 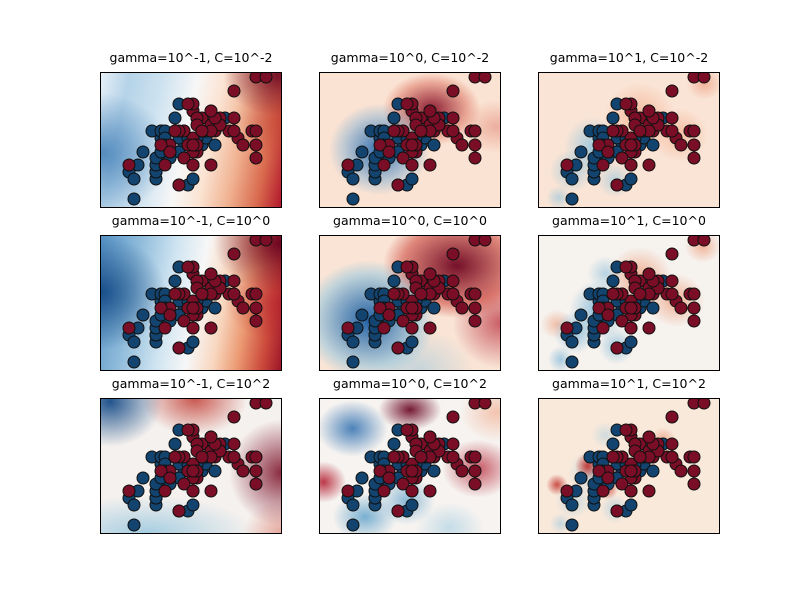 What do you see at coordinates (191, 292) in the screenshot?
I see `subplot-r2c1: gamma=10^-1, C=10^0` at bounding box center [191, 292].